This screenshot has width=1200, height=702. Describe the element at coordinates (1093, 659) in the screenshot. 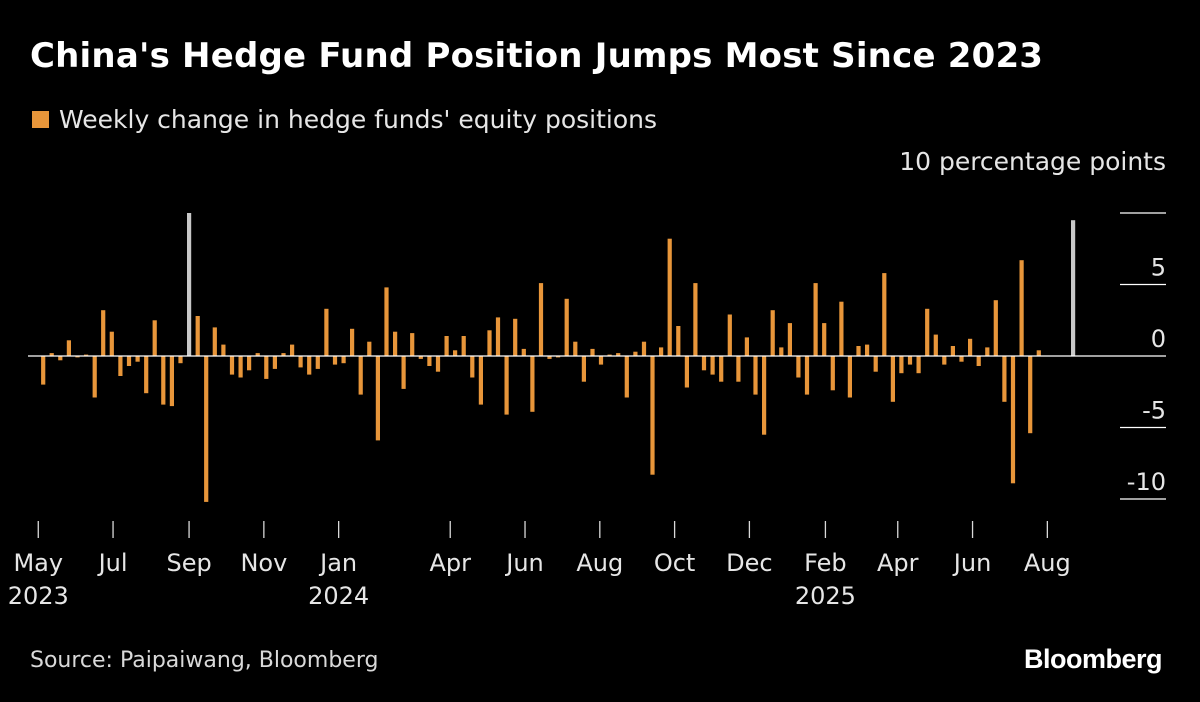

I see `bloomberg-logo: Bloomberg` at that location.